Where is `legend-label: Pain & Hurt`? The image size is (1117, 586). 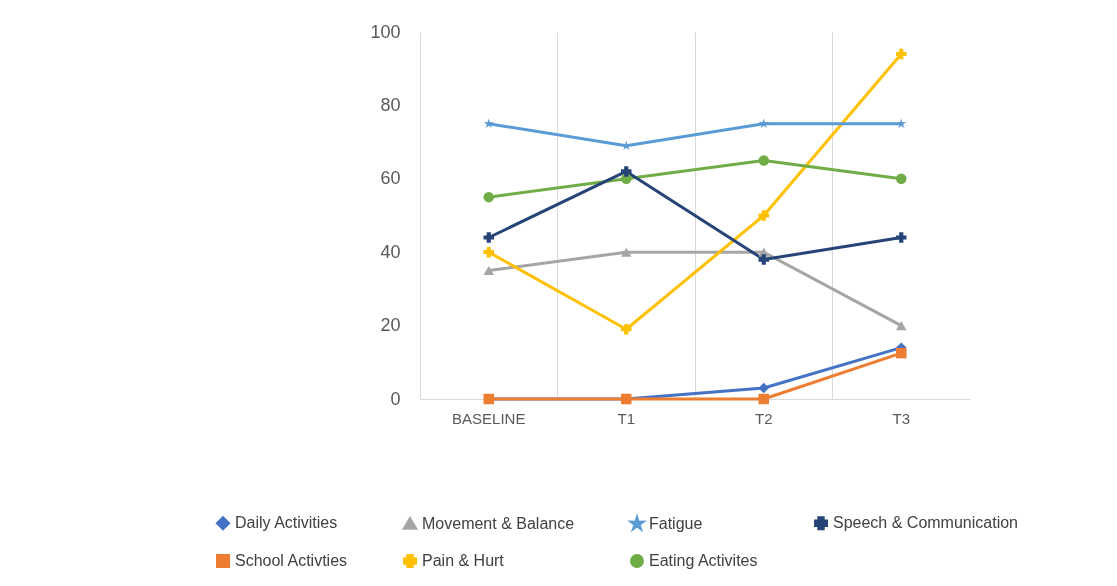
legend-label: Pain & Hurt is located at coordinates (463, 560).